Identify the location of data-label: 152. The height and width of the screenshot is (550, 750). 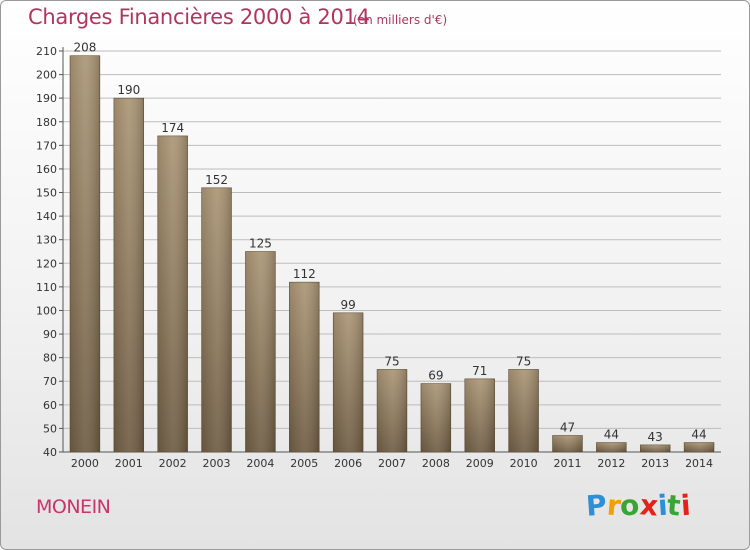
(216, 180).